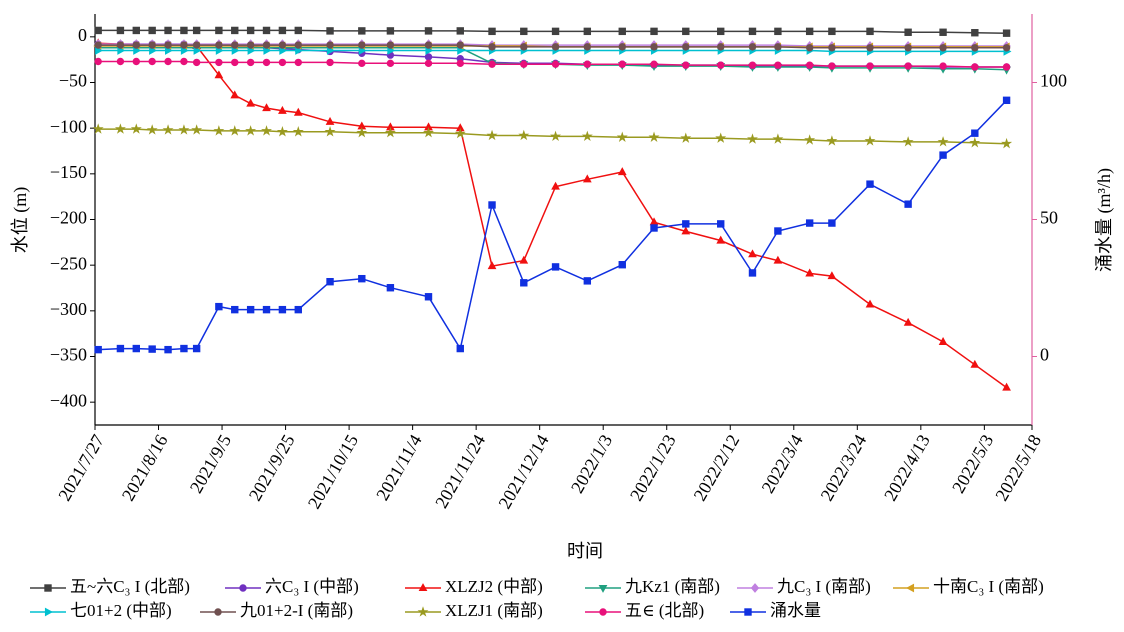 The image size is (1124, 632). What do you see at coordinates (68, 309) in the screenshot?
I see `y-tick-label: −300` at bounding box center [68, 309].